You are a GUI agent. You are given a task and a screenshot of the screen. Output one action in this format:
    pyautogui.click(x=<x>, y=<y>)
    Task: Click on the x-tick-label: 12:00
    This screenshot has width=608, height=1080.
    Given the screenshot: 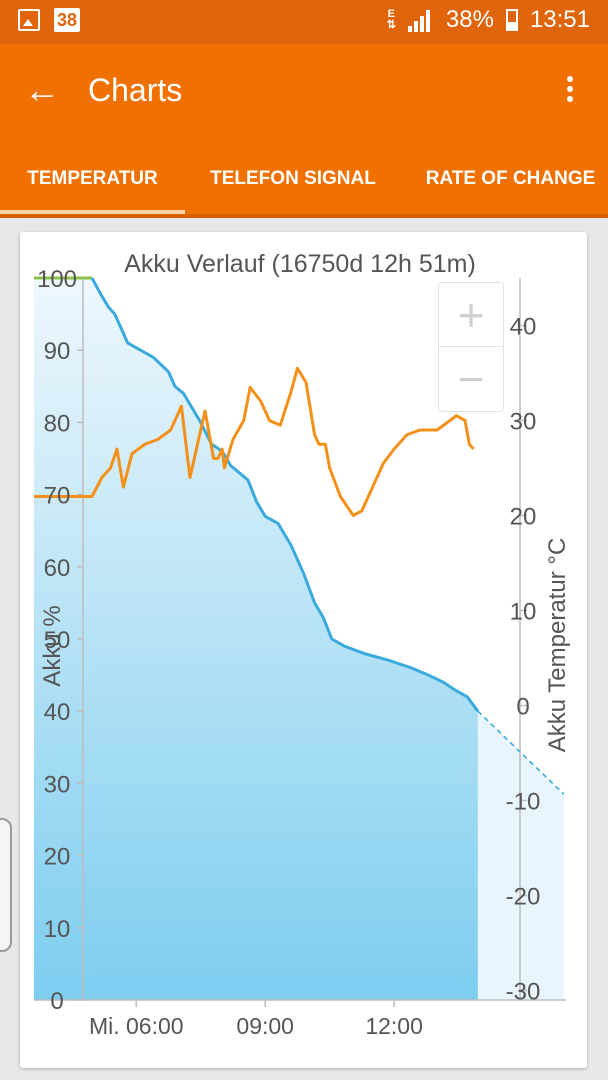 What is the action you would take?
    pyautogui.click(x=394, y=1026)
    